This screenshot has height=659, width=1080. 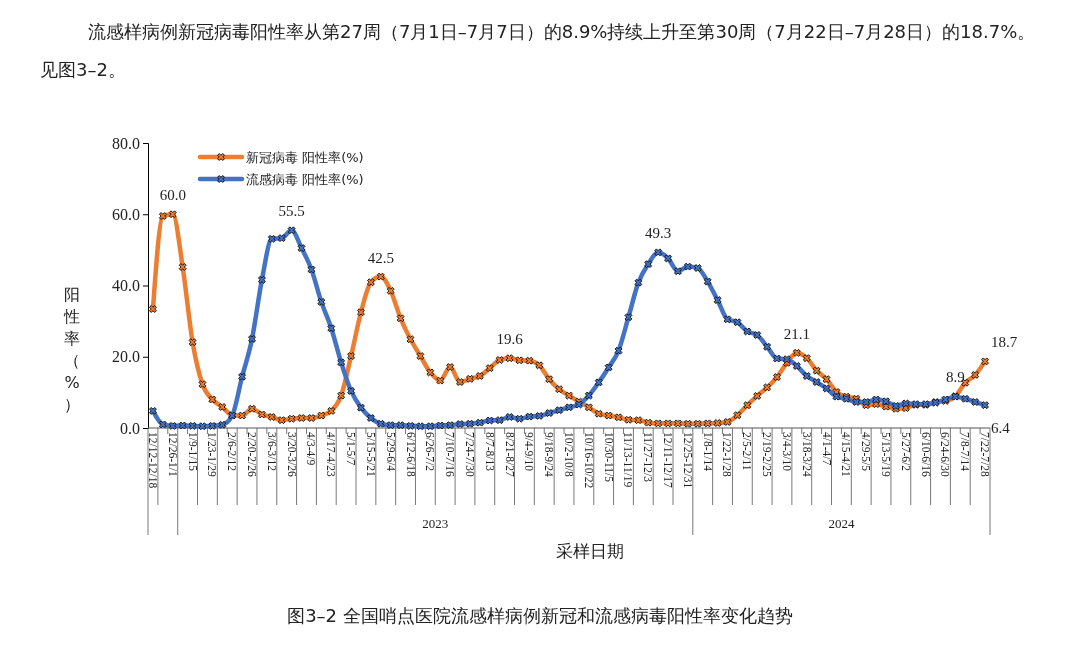 I want to click on x-tick-label: 4/15-4/21, so click(x=846, y=454).